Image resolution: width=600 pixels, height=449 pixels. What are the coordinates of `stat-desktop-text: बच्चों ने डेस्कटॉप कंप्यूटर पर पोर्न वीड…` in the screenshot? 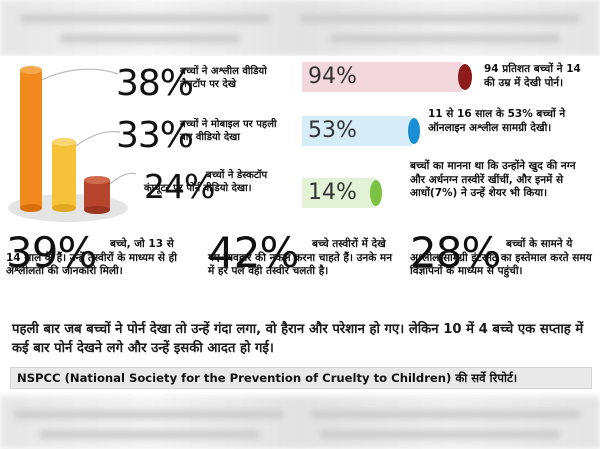 It's located at (206, 182).